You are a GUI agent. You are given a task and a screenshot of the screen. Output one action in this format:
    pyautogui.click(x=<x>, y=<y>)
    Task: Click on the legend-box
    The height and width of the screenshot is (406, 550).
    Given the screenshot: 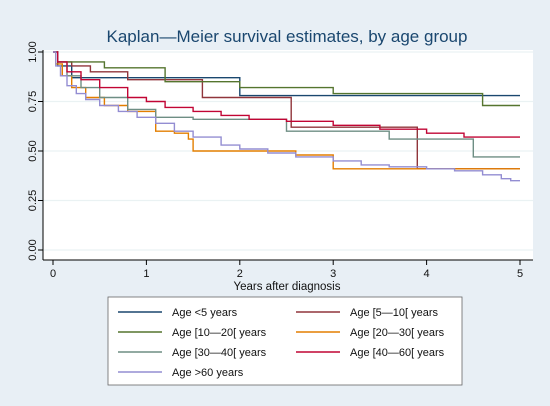 What is the action you would take?
    pyautogui.click(x=285, y=341)
    